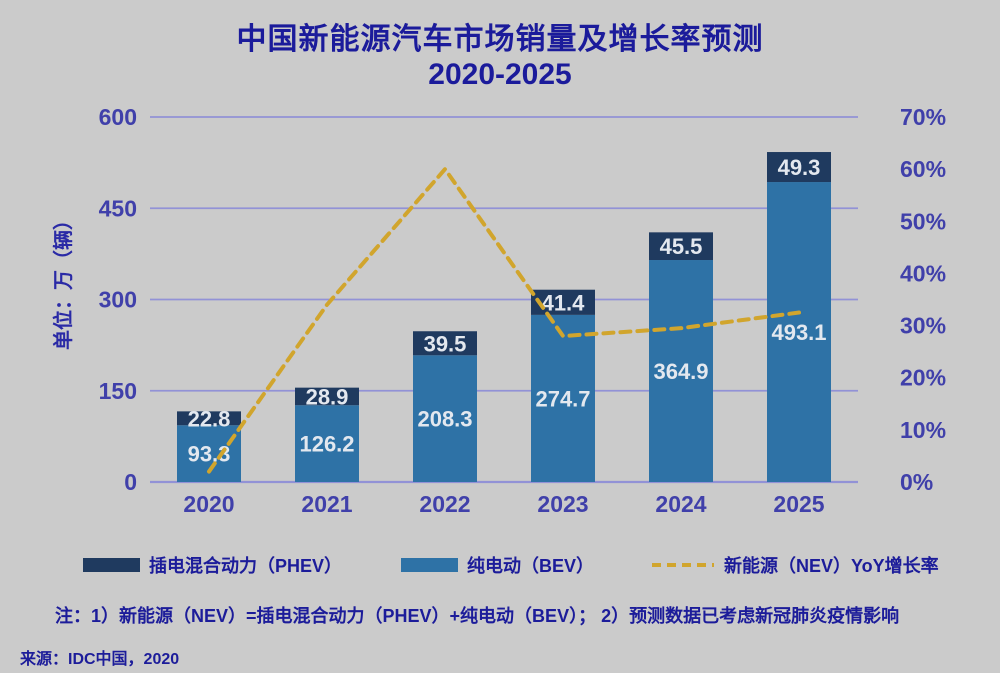 This screenshot has width=1000, height=673. What do you see at coordinates (111, 565) in the screenshot?
I see `legend-swatch-phev` at bounding box center [111, 565].